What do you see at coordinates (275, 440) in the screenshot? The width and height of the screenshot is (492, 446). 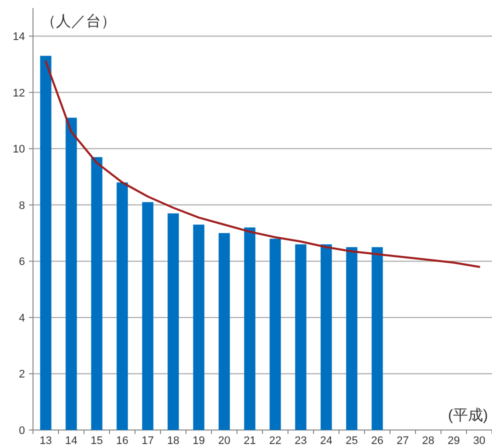 I see `x-tick-label: 22` at bounding box center [275, 440].